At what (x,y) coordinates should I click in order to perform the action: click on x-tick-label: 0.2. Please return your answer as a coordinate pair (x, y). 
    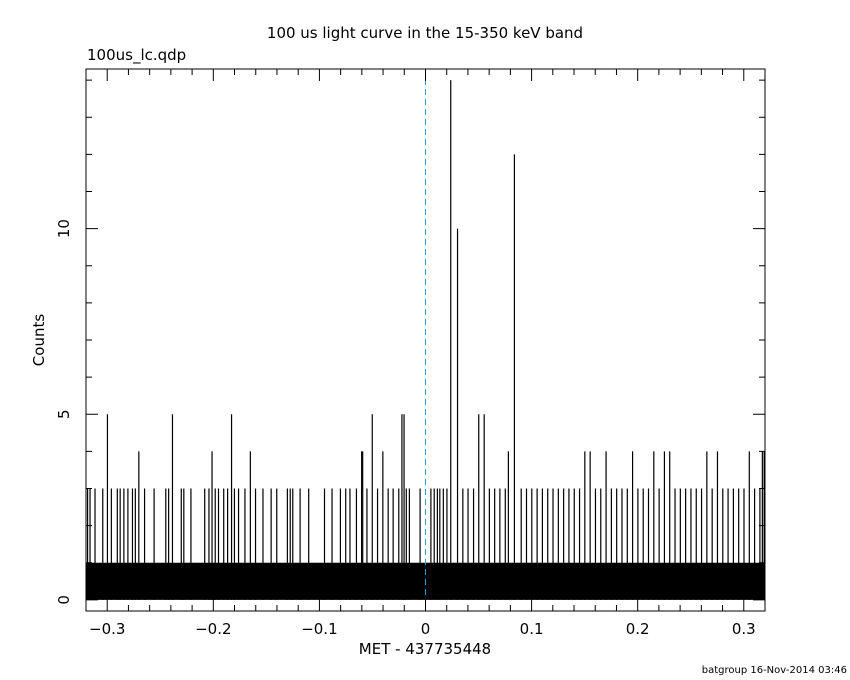
    Looking at the image, I should click on (638, 629).